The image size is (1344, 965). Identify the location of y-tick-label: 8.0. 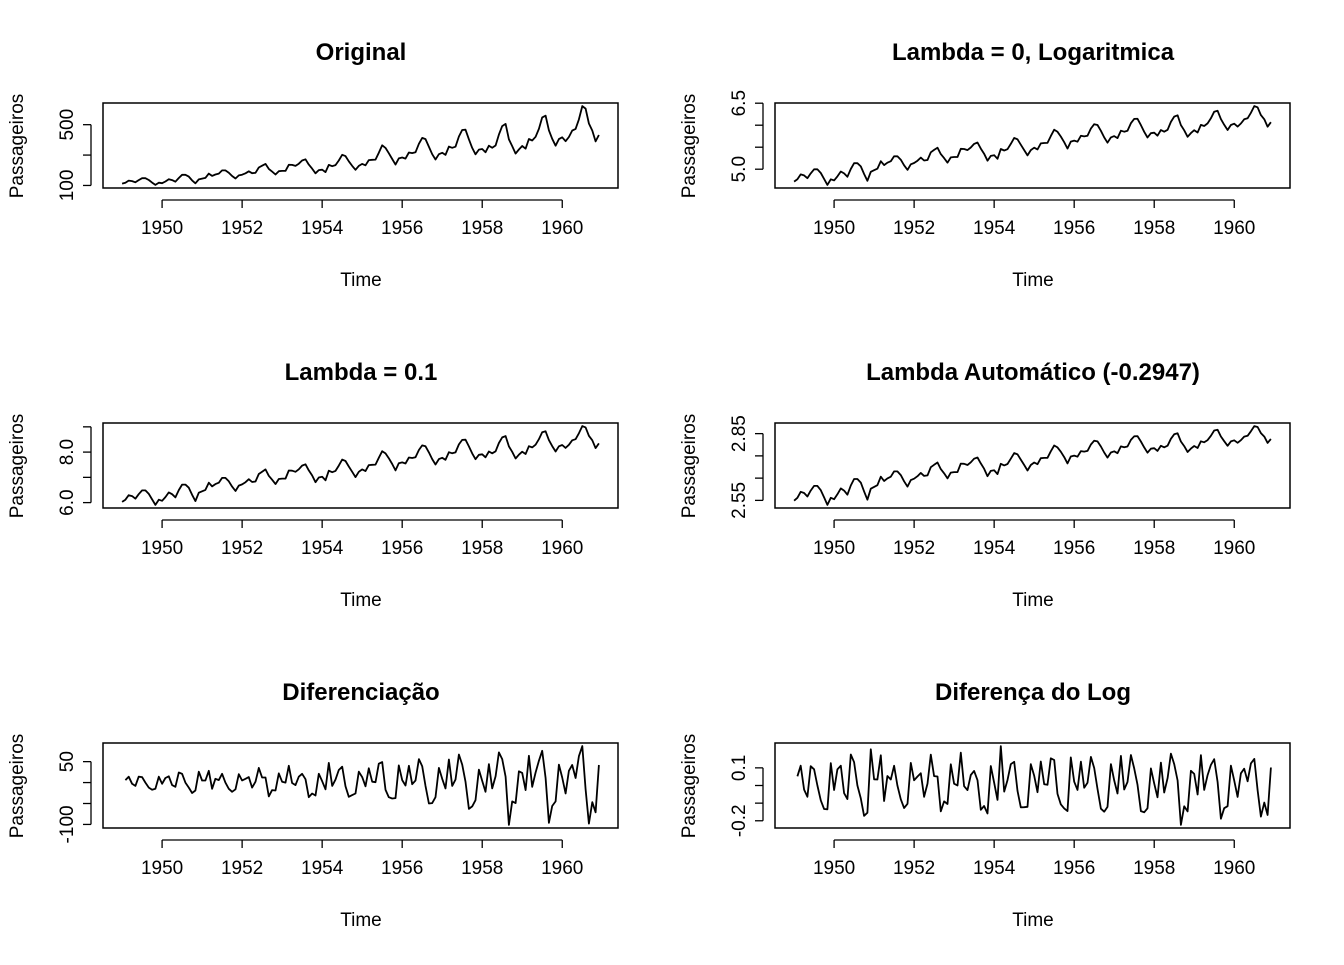
(67, 452).